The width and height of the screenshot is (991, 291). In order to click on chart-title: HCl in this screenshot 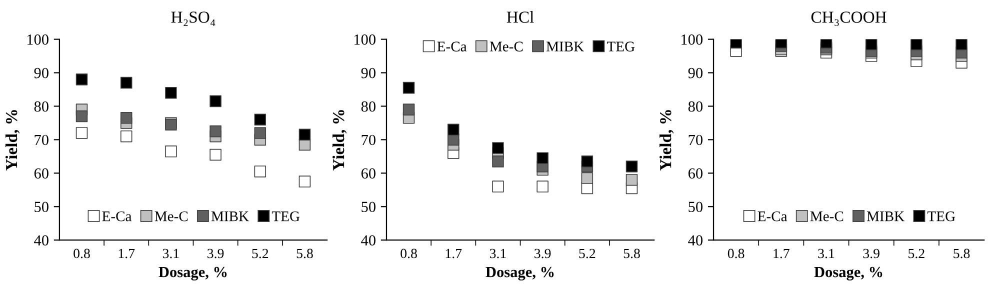, I will do `click(520, 17)`.